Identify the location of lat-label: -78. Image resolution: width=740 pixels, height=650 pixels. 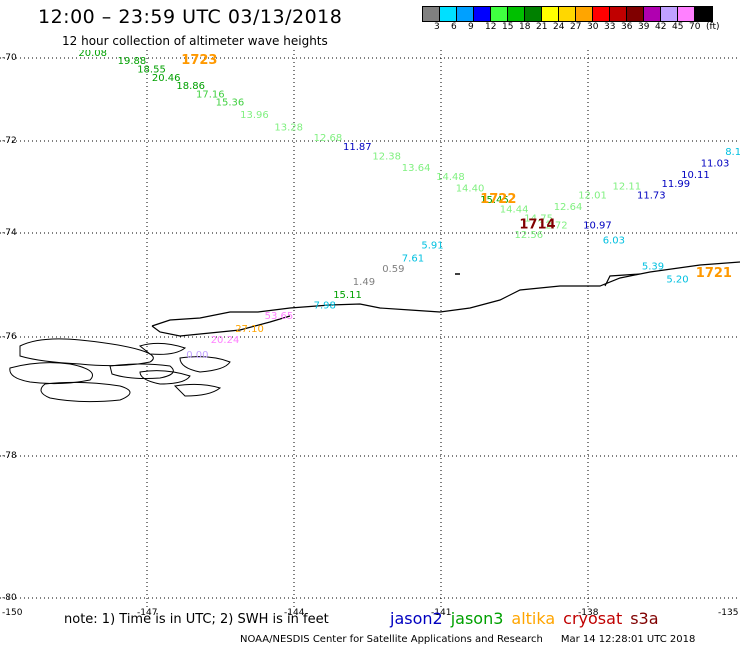
(9, 456).